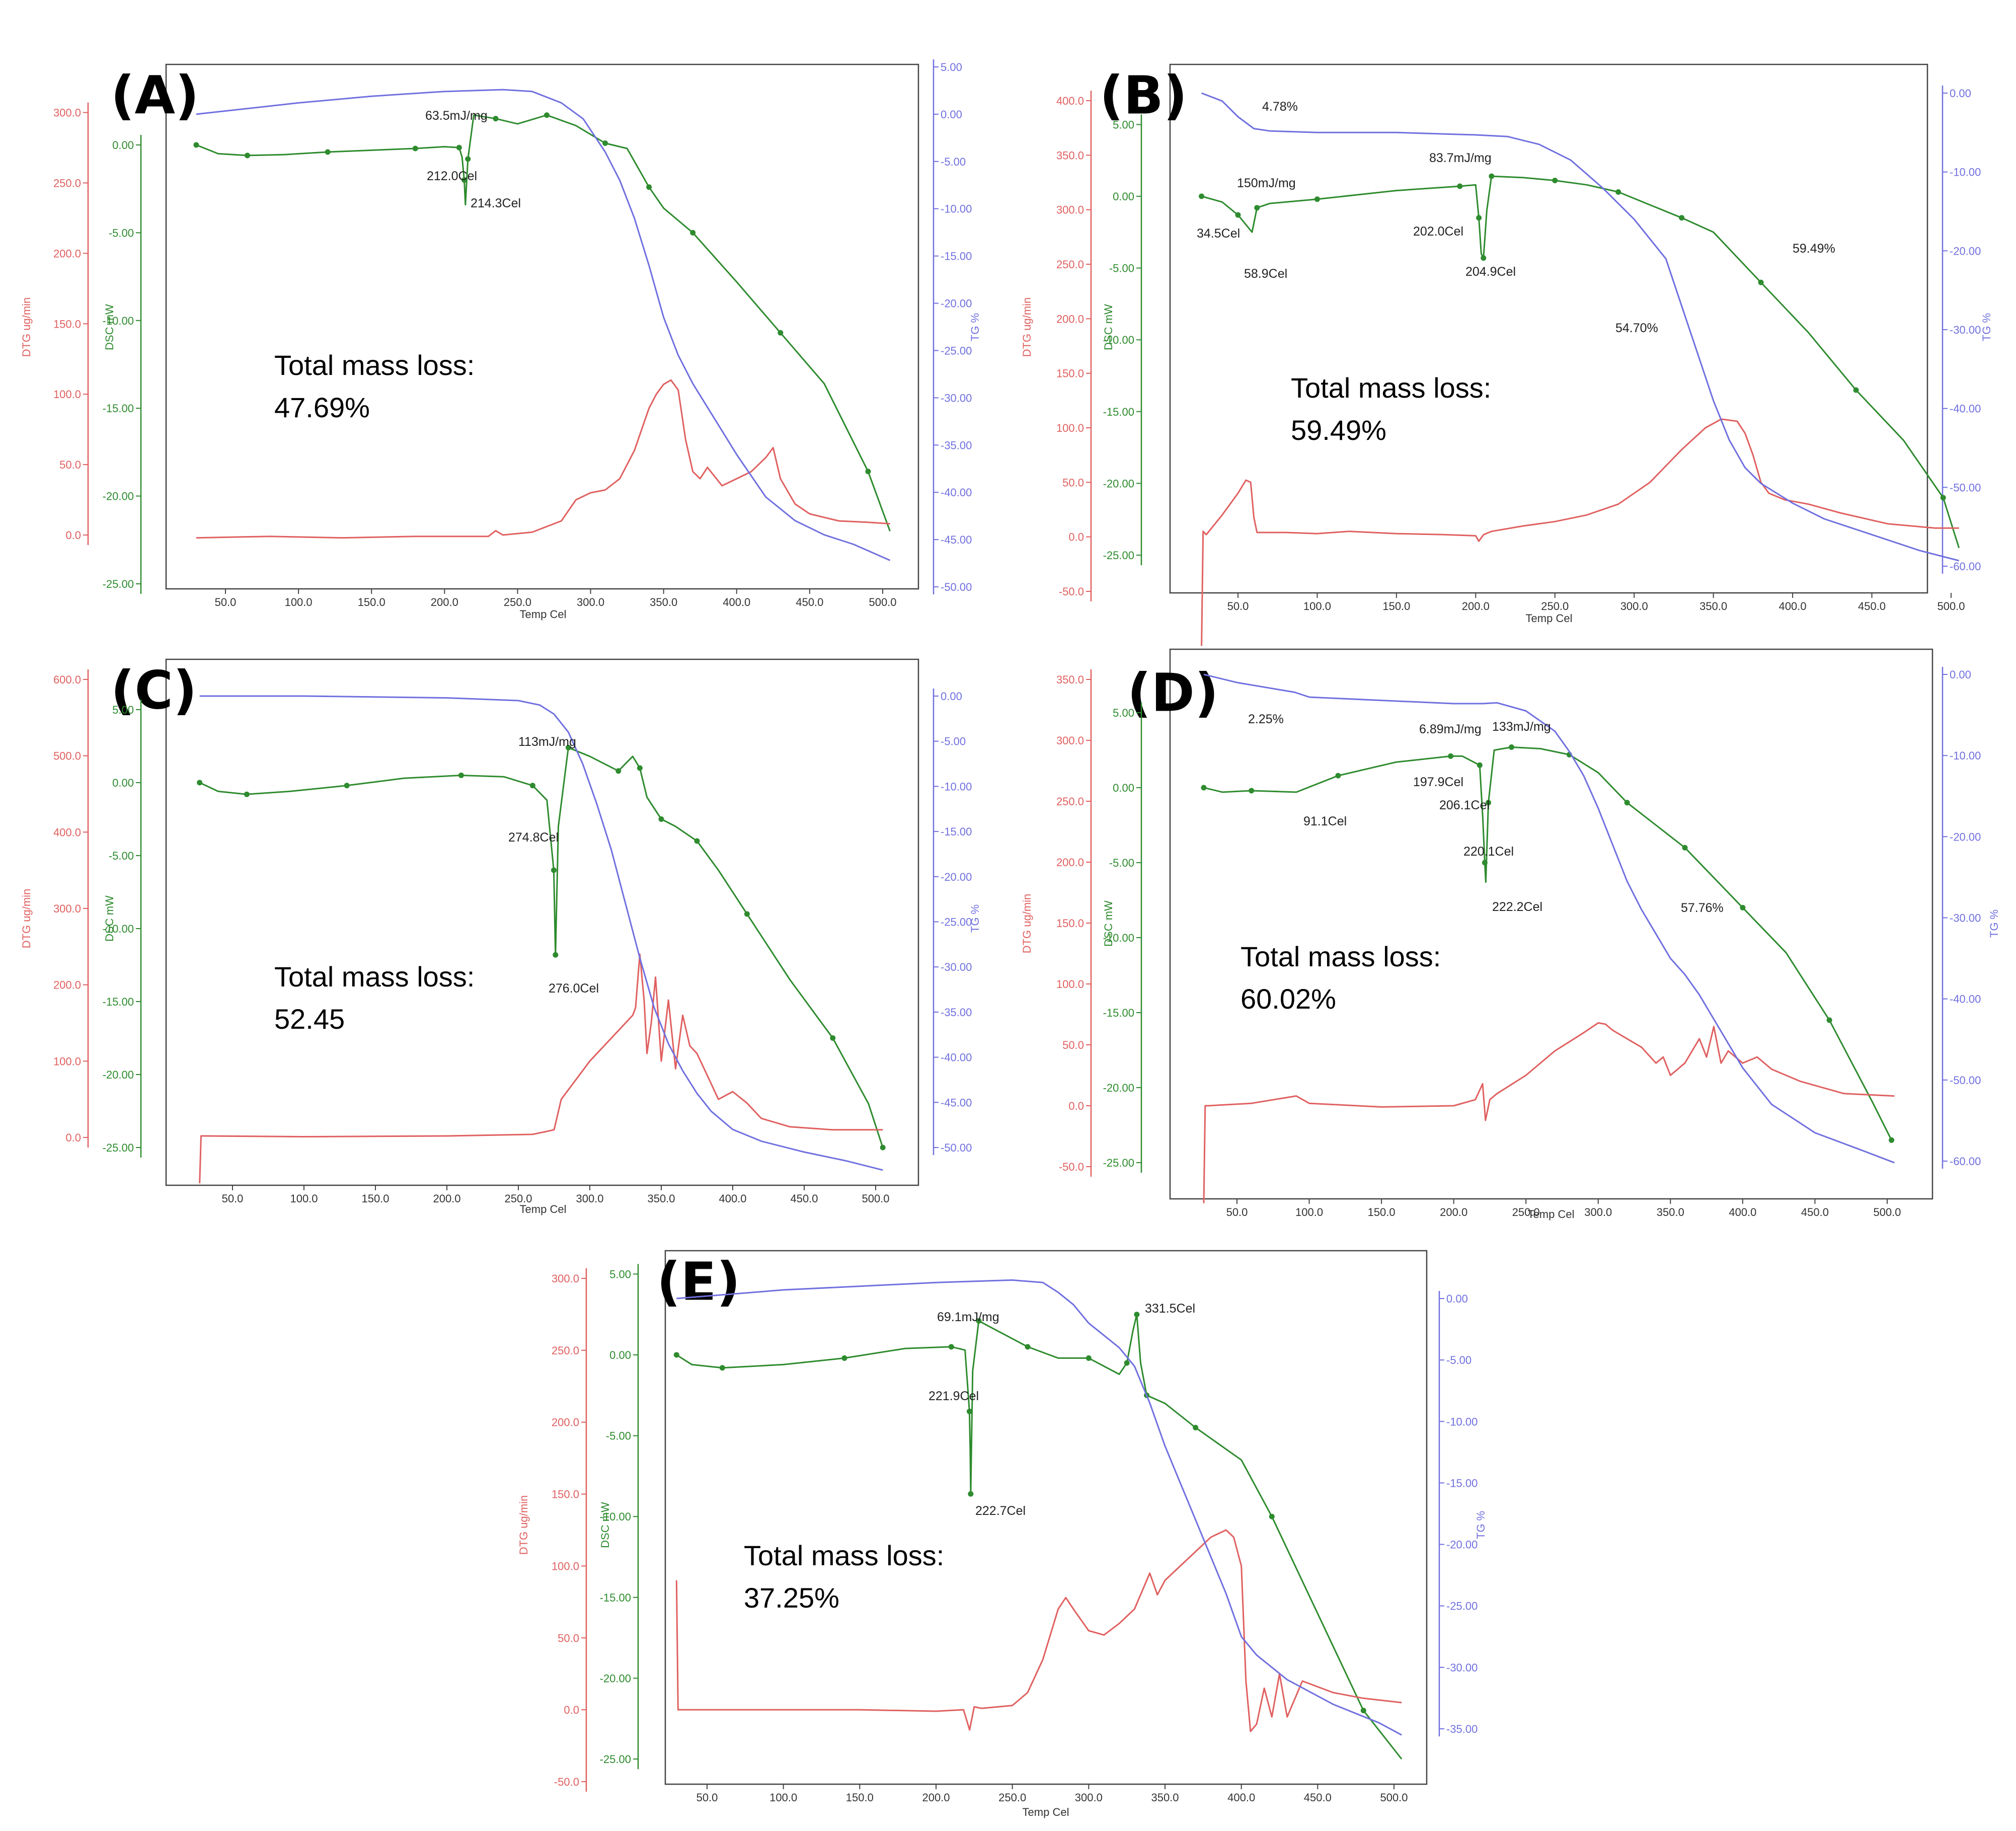 This screenshot has width=2016, height=1831. What do you see at coordinates (953, 742) in the screenshot?
I see `tg-tick-label: -5.00` at bounding box center [953, 742].